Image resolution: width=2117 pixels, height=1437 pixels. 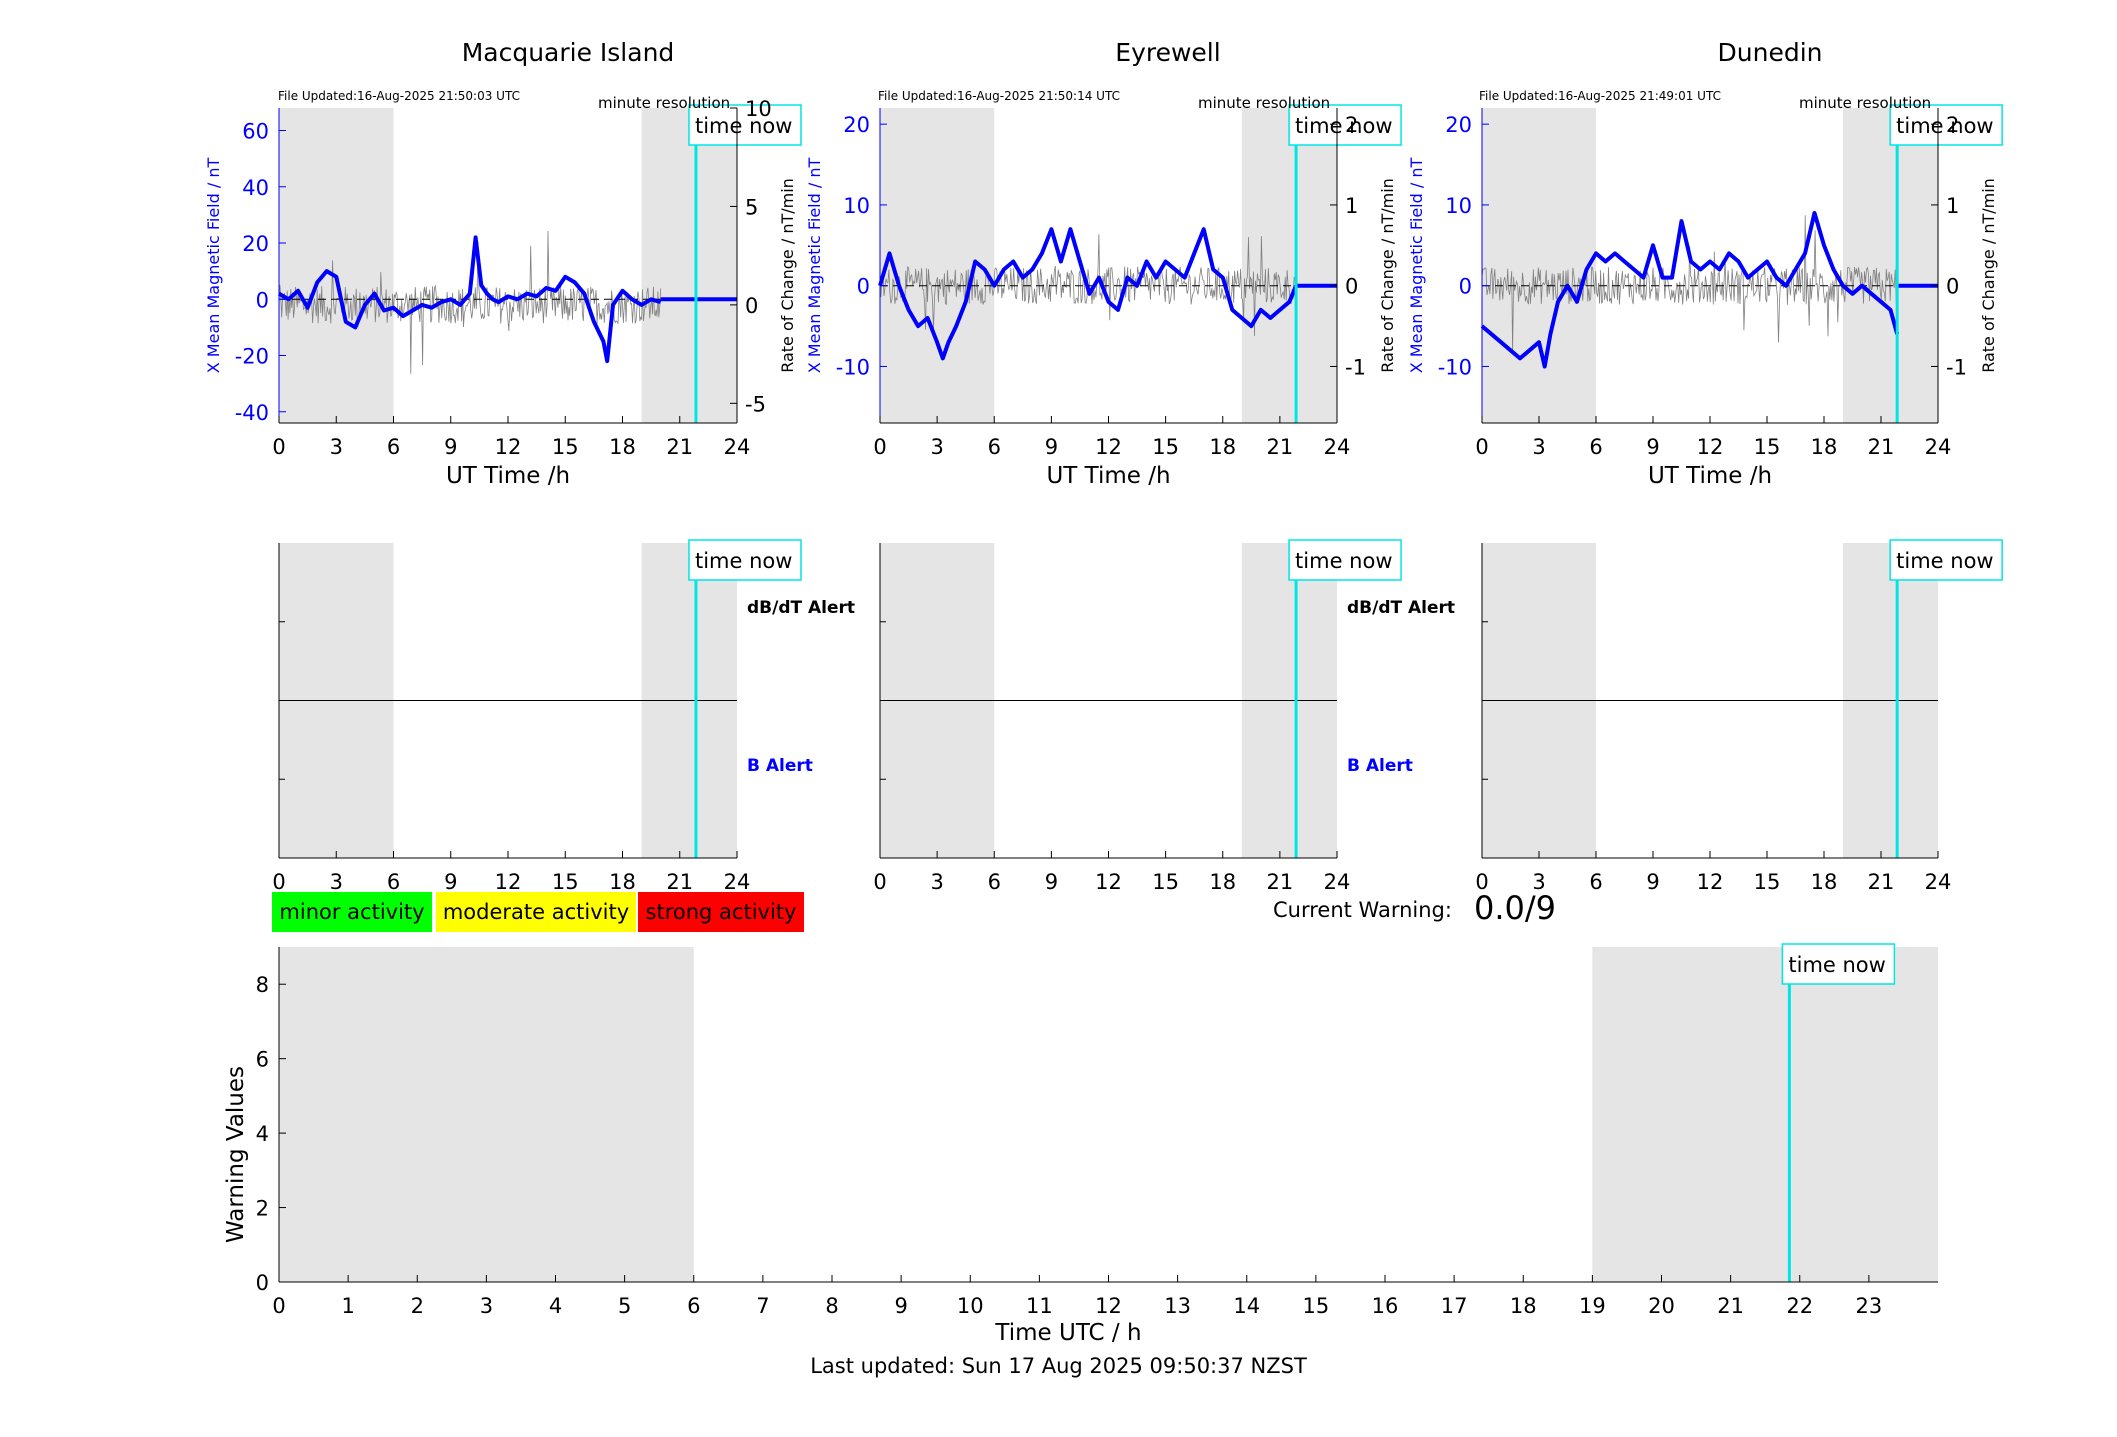 What do you see at coordinates (679, 447) in the screenshot?
I see `field-0-xtick-label-7: 21` at bounding box center [679, 447].